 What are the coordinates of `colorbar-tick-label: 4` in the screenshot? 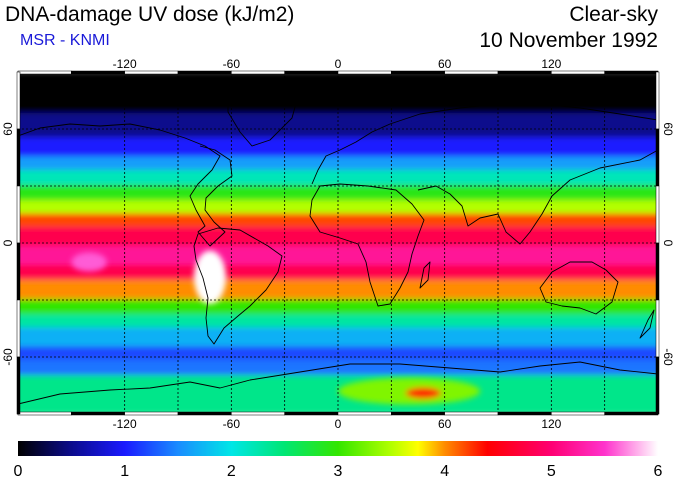 It's located at (444, 471).